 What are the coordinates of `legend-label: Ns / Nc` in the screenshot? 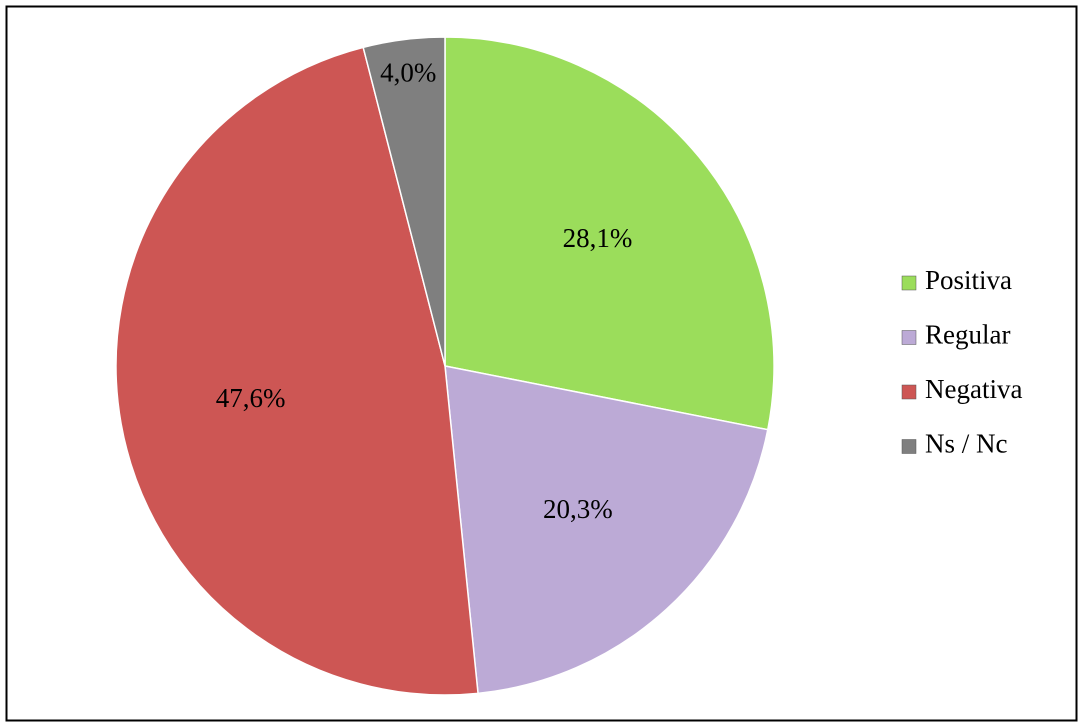 It's located at (966, 444).